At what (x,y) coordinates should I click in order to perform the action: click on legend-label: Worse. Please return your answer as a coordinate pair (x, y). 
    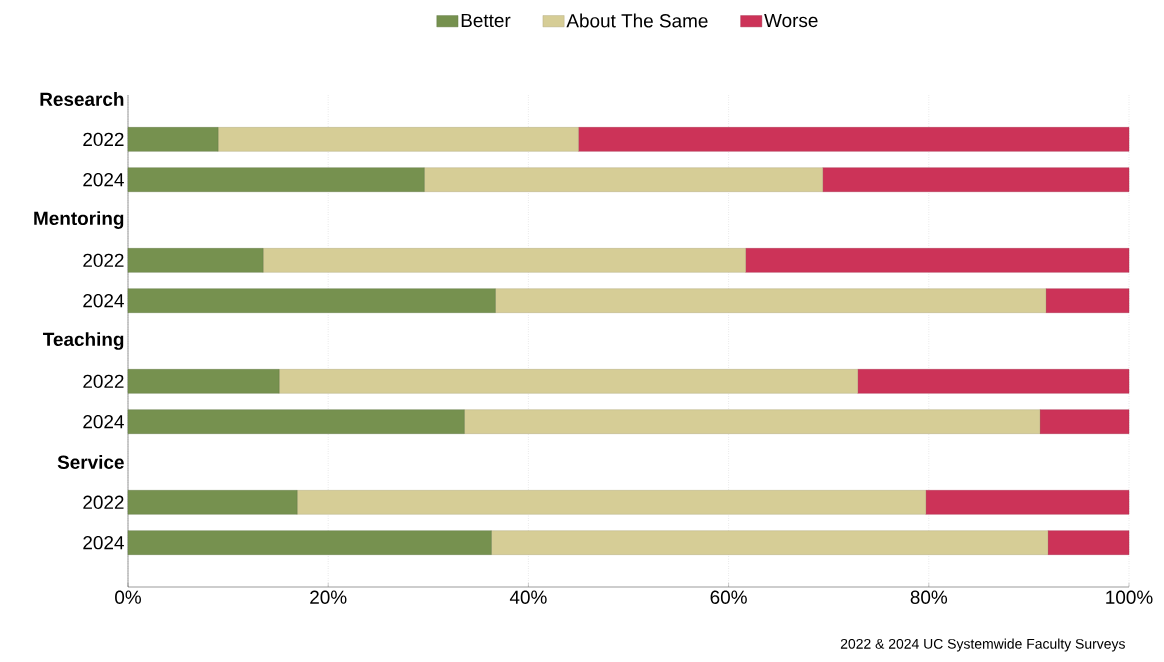
    Looking at the image, I should click on (791, 20).